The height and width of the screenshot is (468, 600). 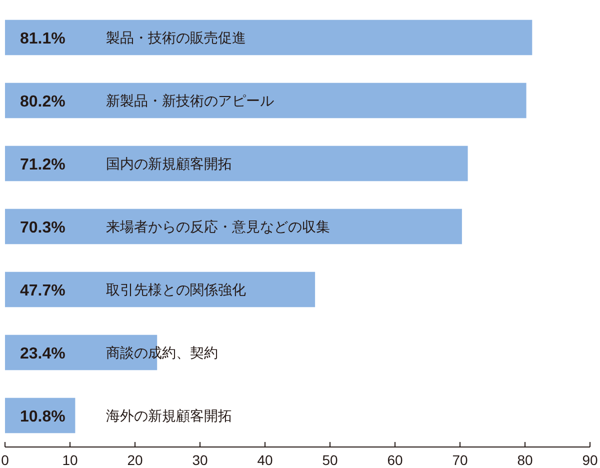 I want to click on x-tick-label: 50, so click(x=330, y=460).